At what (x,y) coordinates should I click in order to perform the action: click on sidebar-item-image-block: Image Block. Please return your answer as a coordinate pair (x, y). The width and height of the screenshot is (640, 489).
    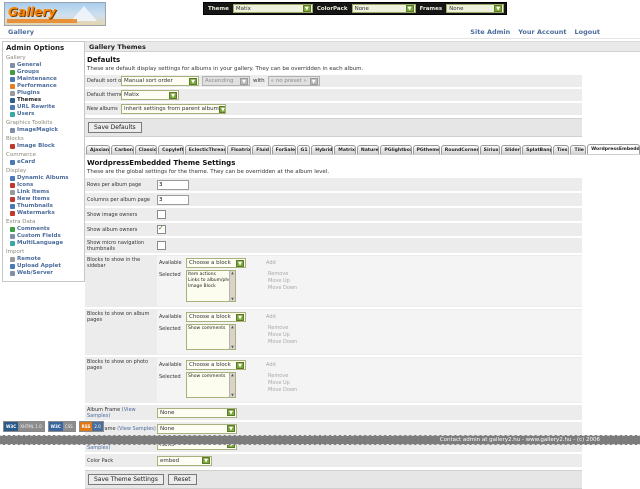
    Looking at the image, I should click on (46, 146).